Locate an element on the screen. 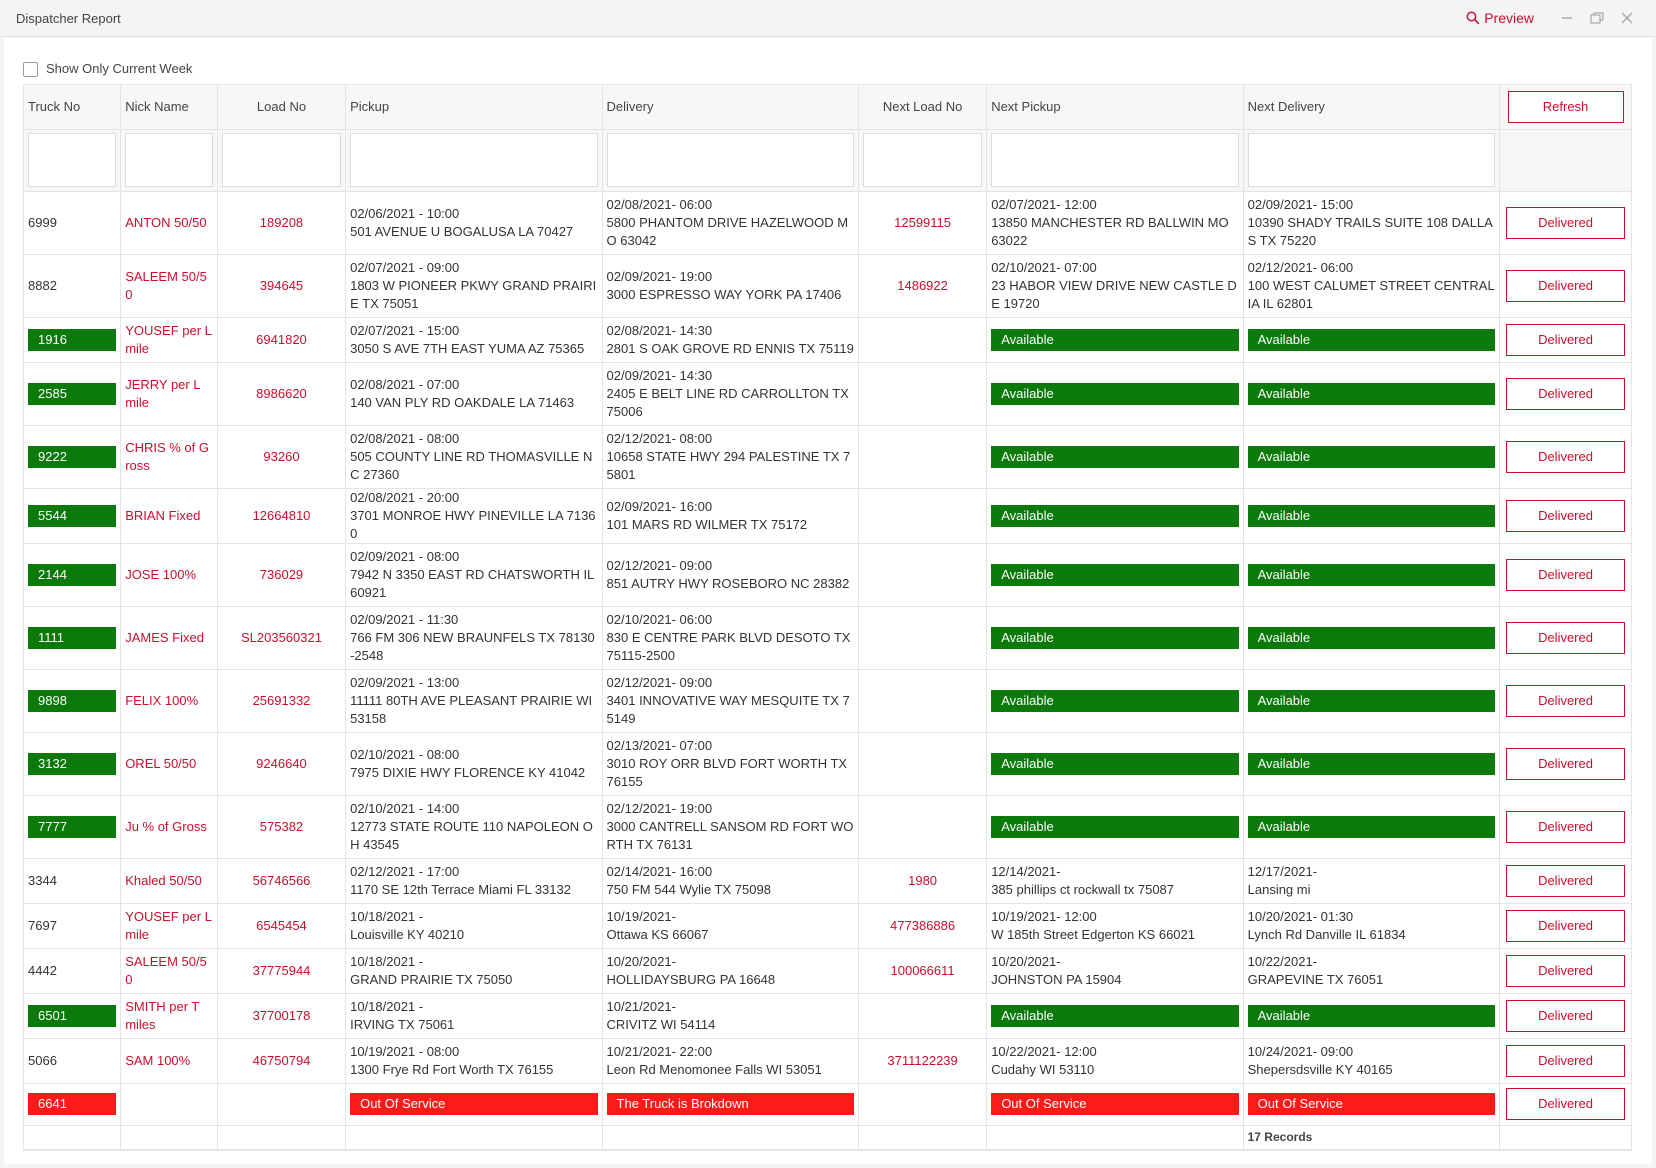 The height and width of the screenshot is (1168, 1656). filter-input-load-no is located at coordinates (281, 160).